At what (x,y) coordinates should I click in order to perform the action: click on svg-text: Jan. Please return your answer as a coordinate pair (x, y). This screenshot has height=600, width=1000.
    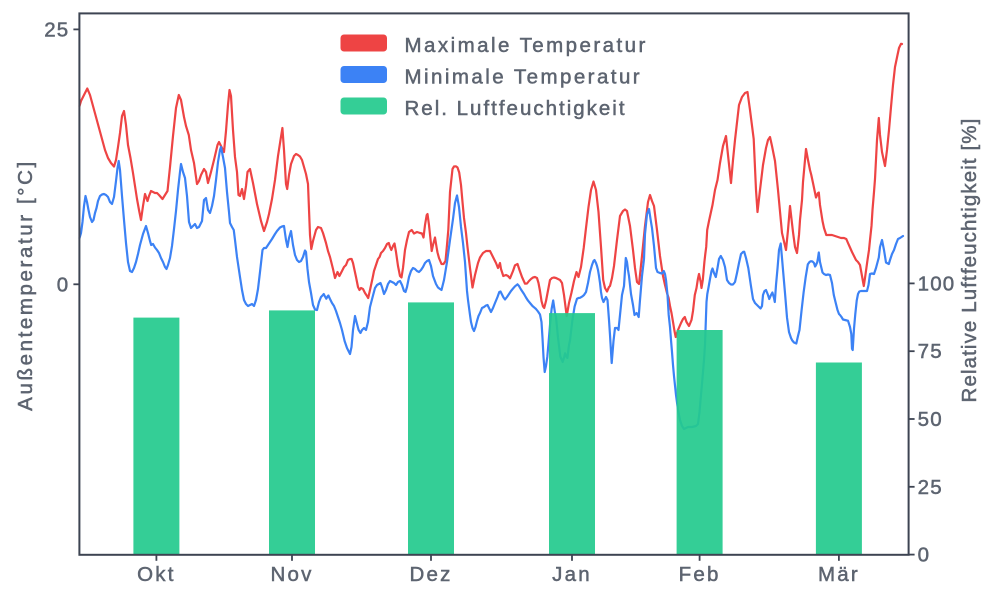
    Looking at the image, I should click on (572, 574).